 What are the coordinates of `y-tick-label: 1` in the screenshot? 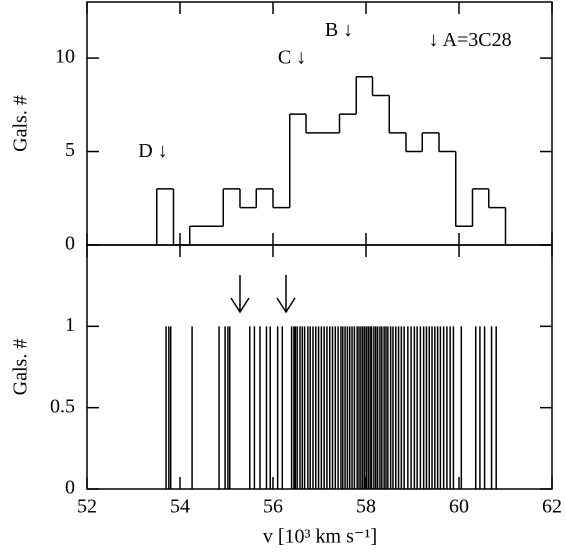 It's located at (70, 325).